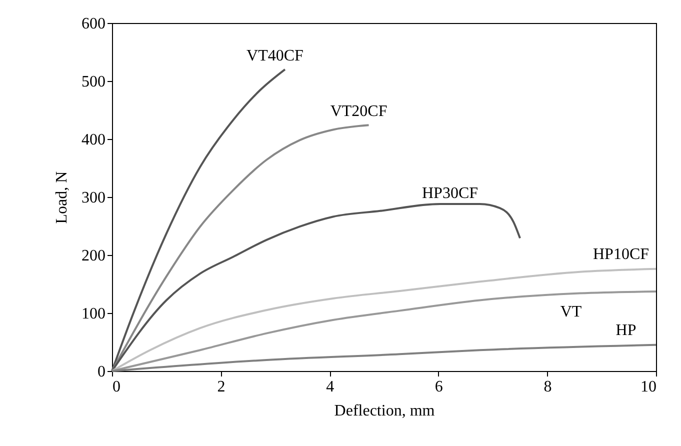  Describe the element at coordinates (62, 197) in the screenshot. I see `y-axis-title: Load, N` at that location.